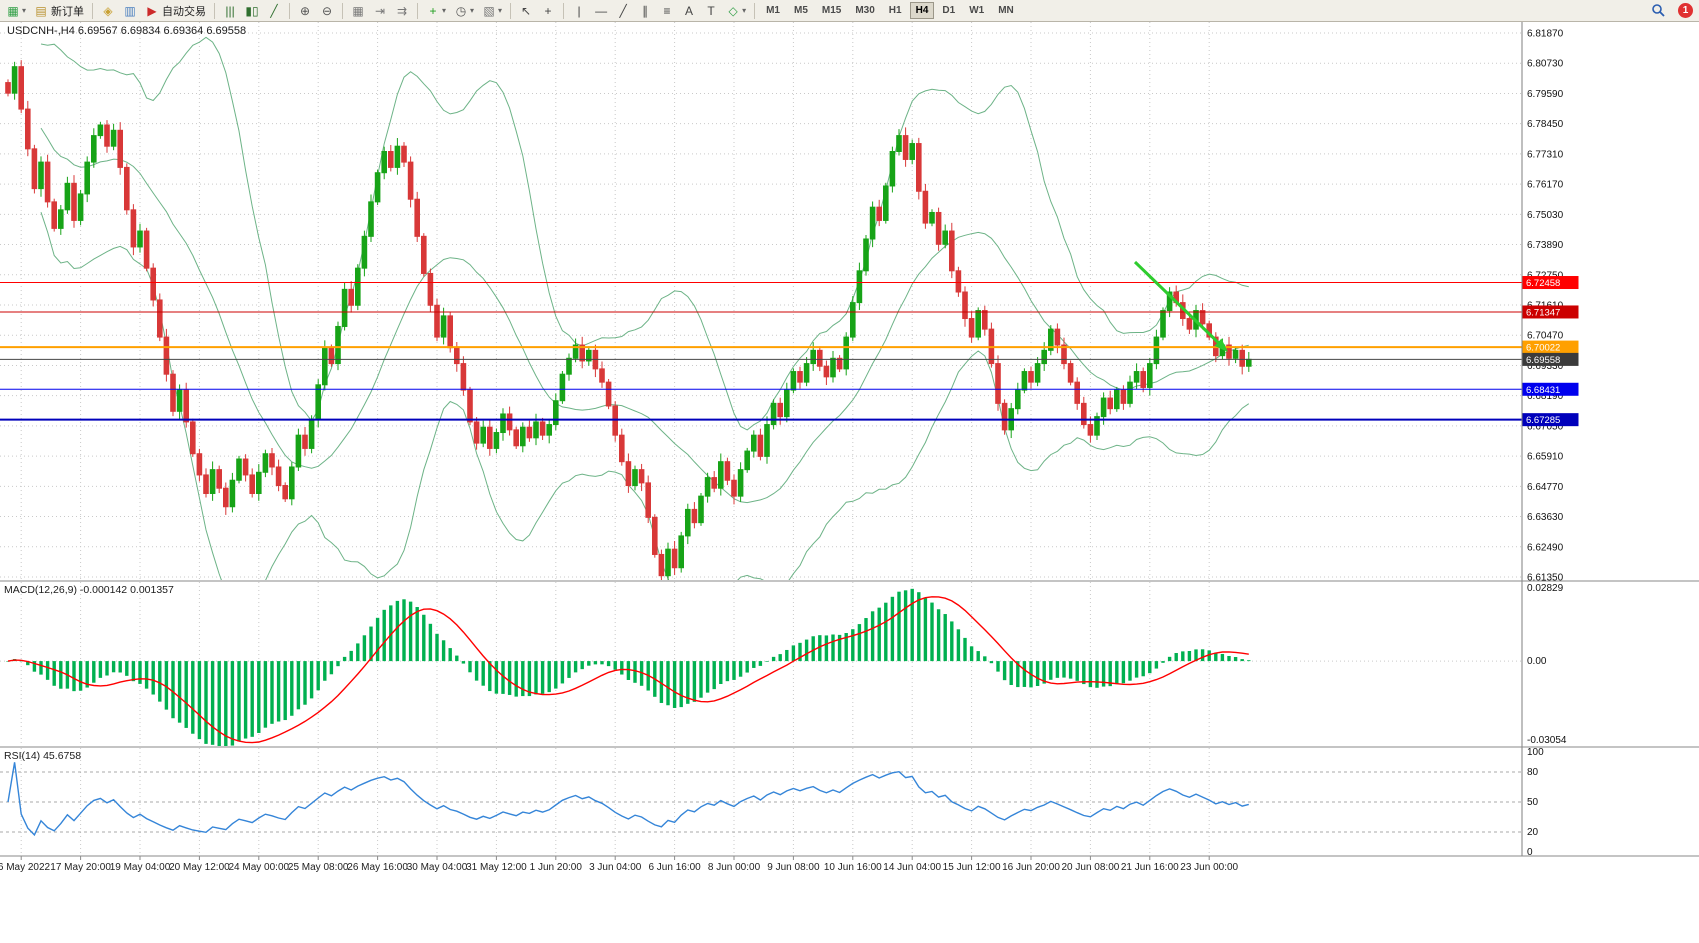  Describe the element at coordinates (895, 10) in the screenshot. I see `timeframe-h1-button: H1` at that location.